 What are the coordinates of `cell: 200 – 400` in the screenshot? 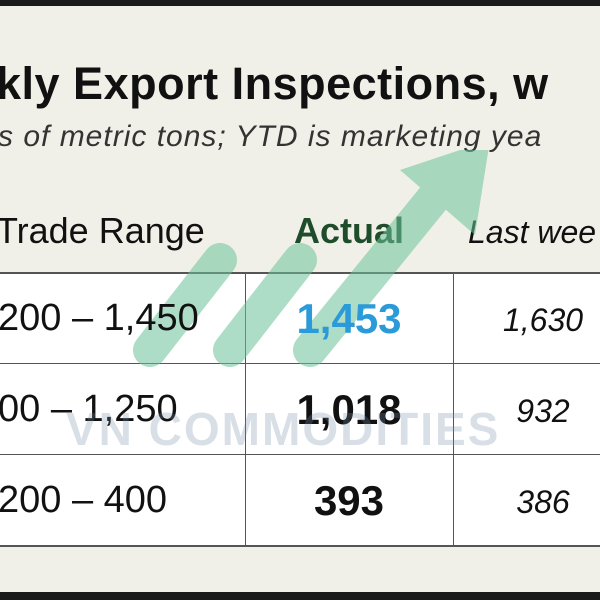 It's located at (84, 500).